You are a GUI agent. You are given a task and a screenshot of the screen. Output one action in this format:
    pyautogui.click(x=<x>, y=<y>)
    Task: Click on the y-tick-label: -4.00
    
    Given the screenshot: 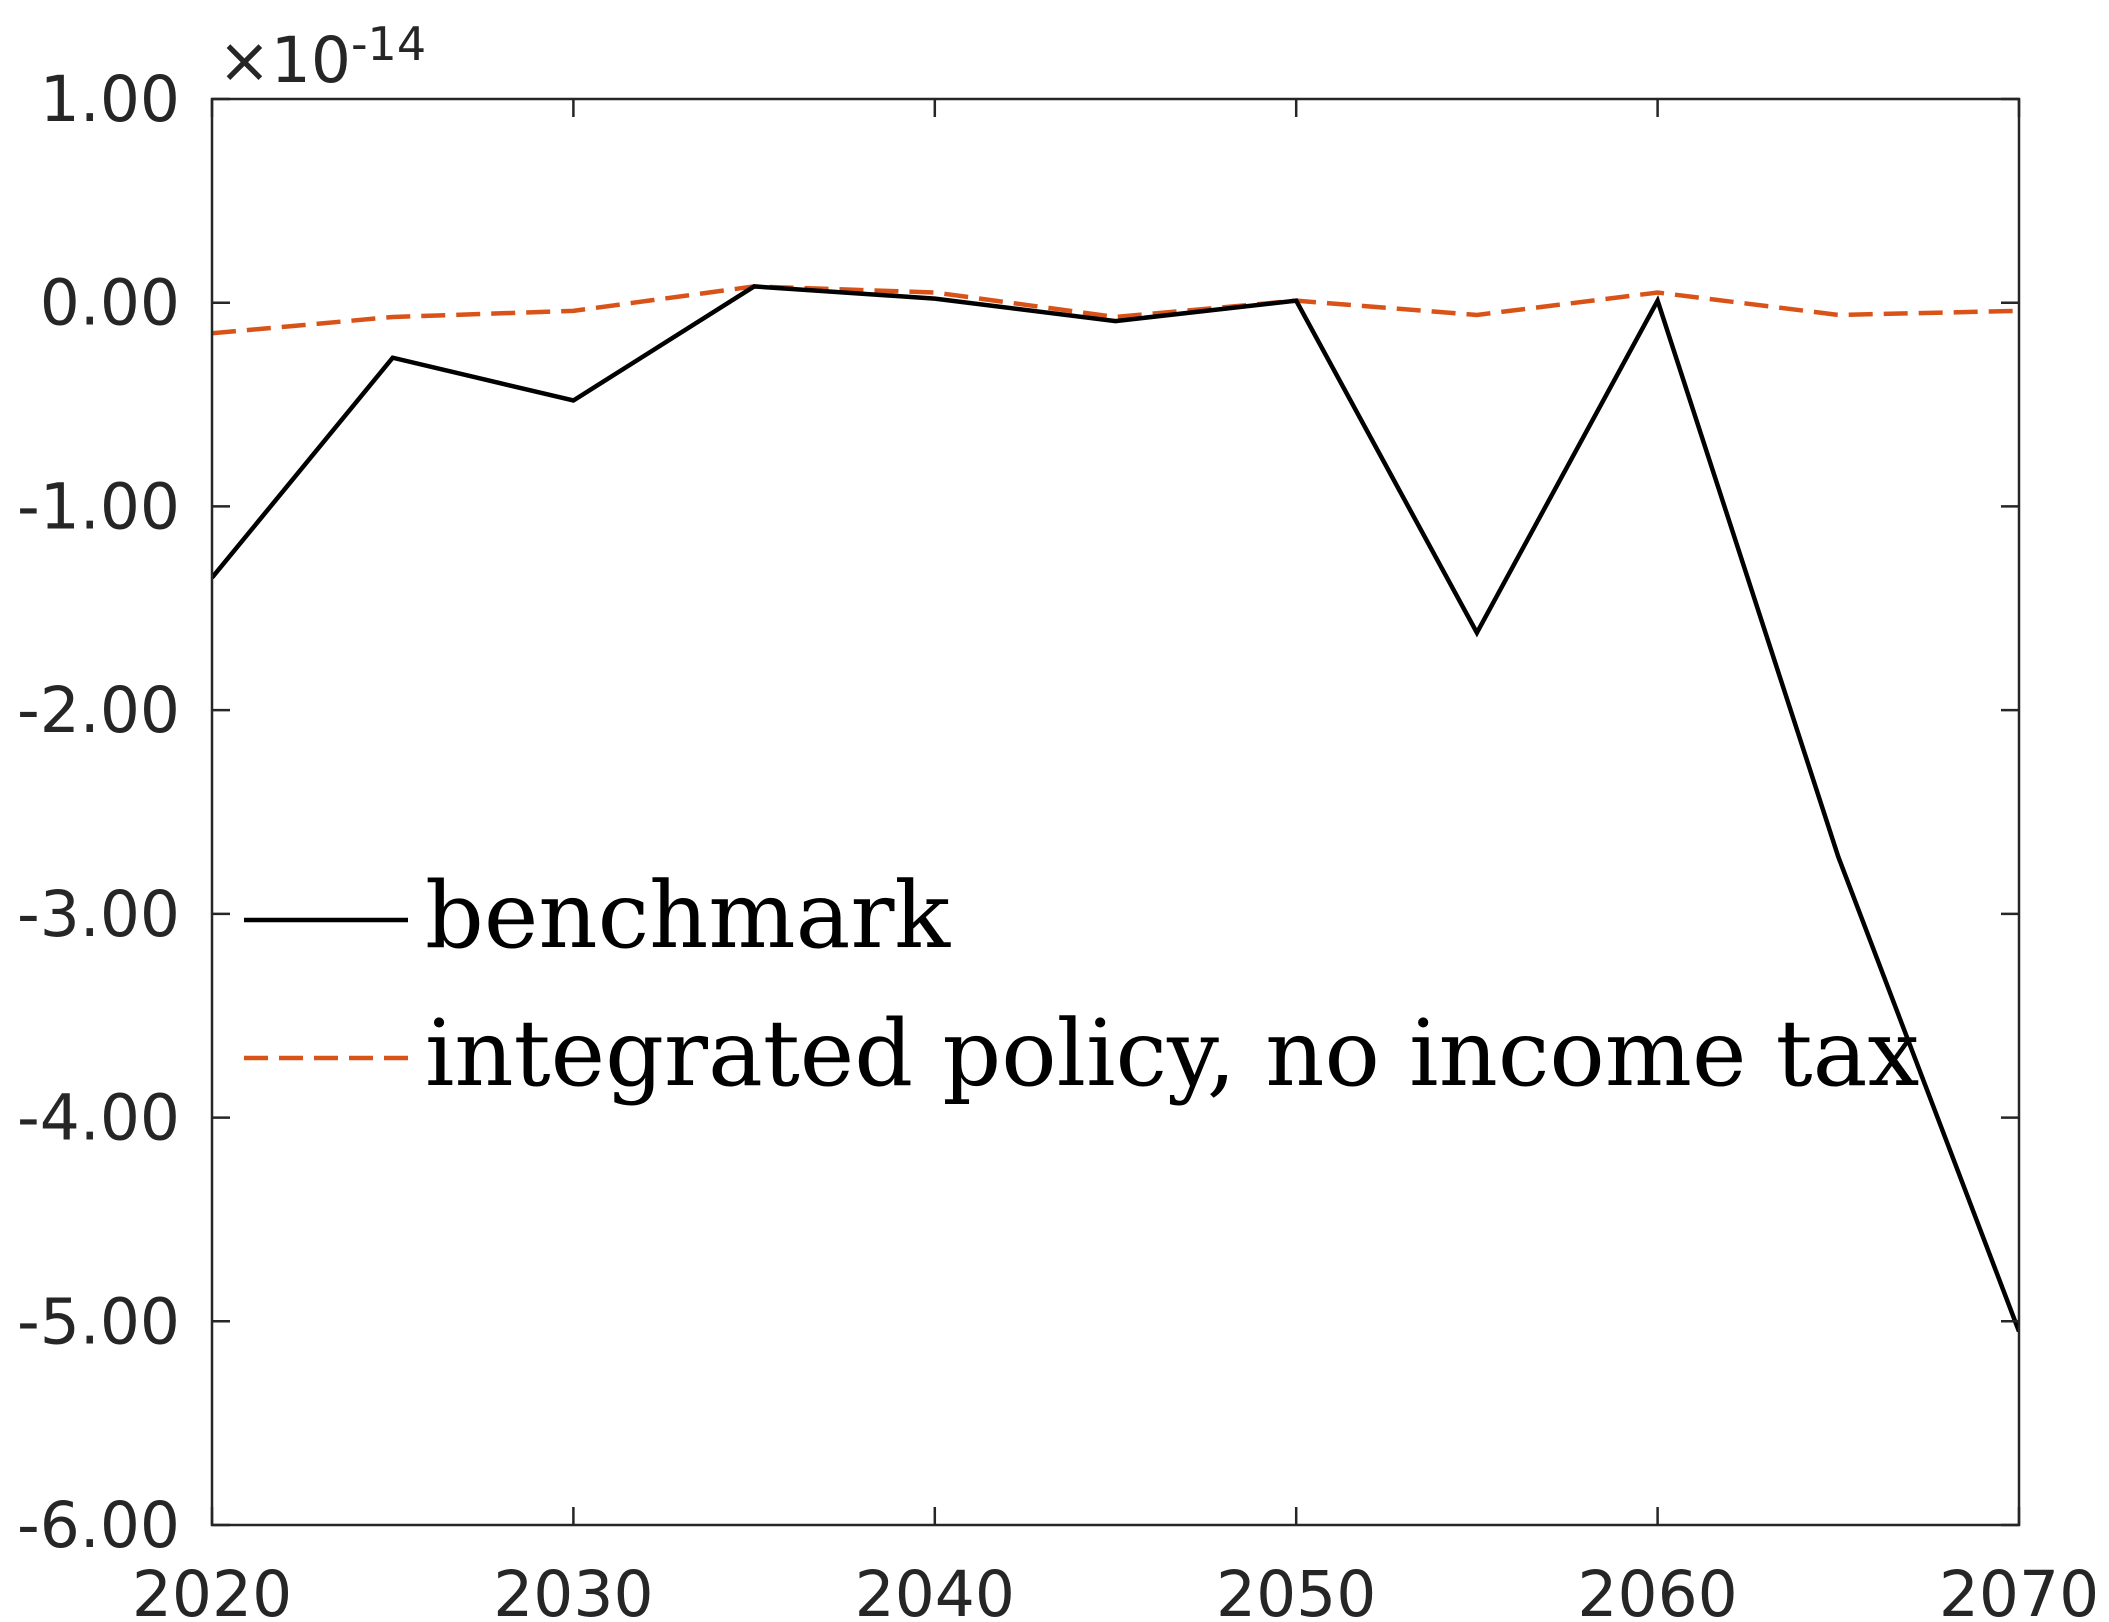 What is the action you would take?
    pyautogui.click(x=98, y=1118)
    